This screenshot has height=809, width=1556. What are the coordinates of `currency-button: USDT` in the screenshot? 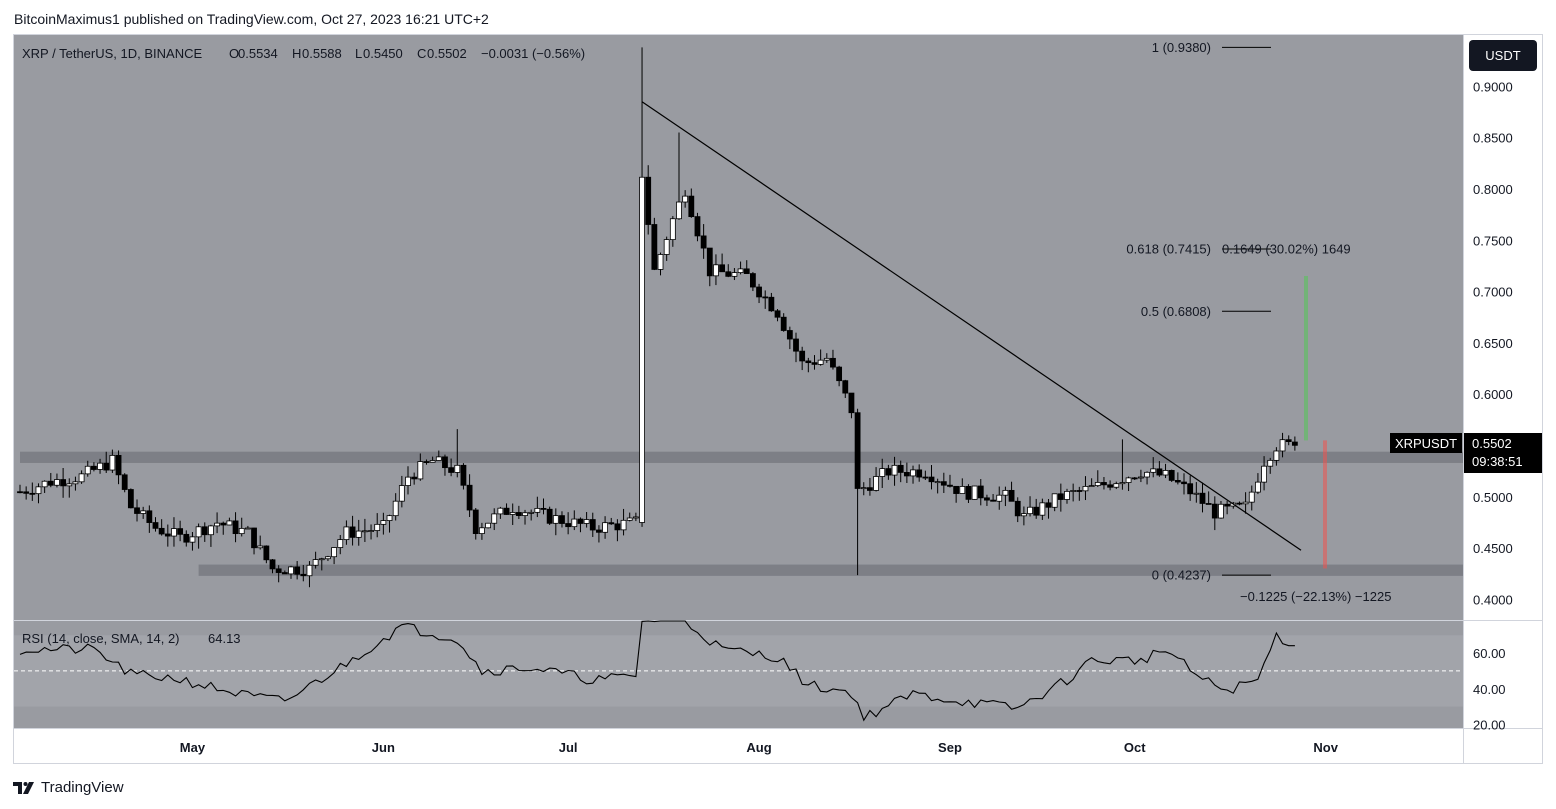 It's located at (1503, 55).